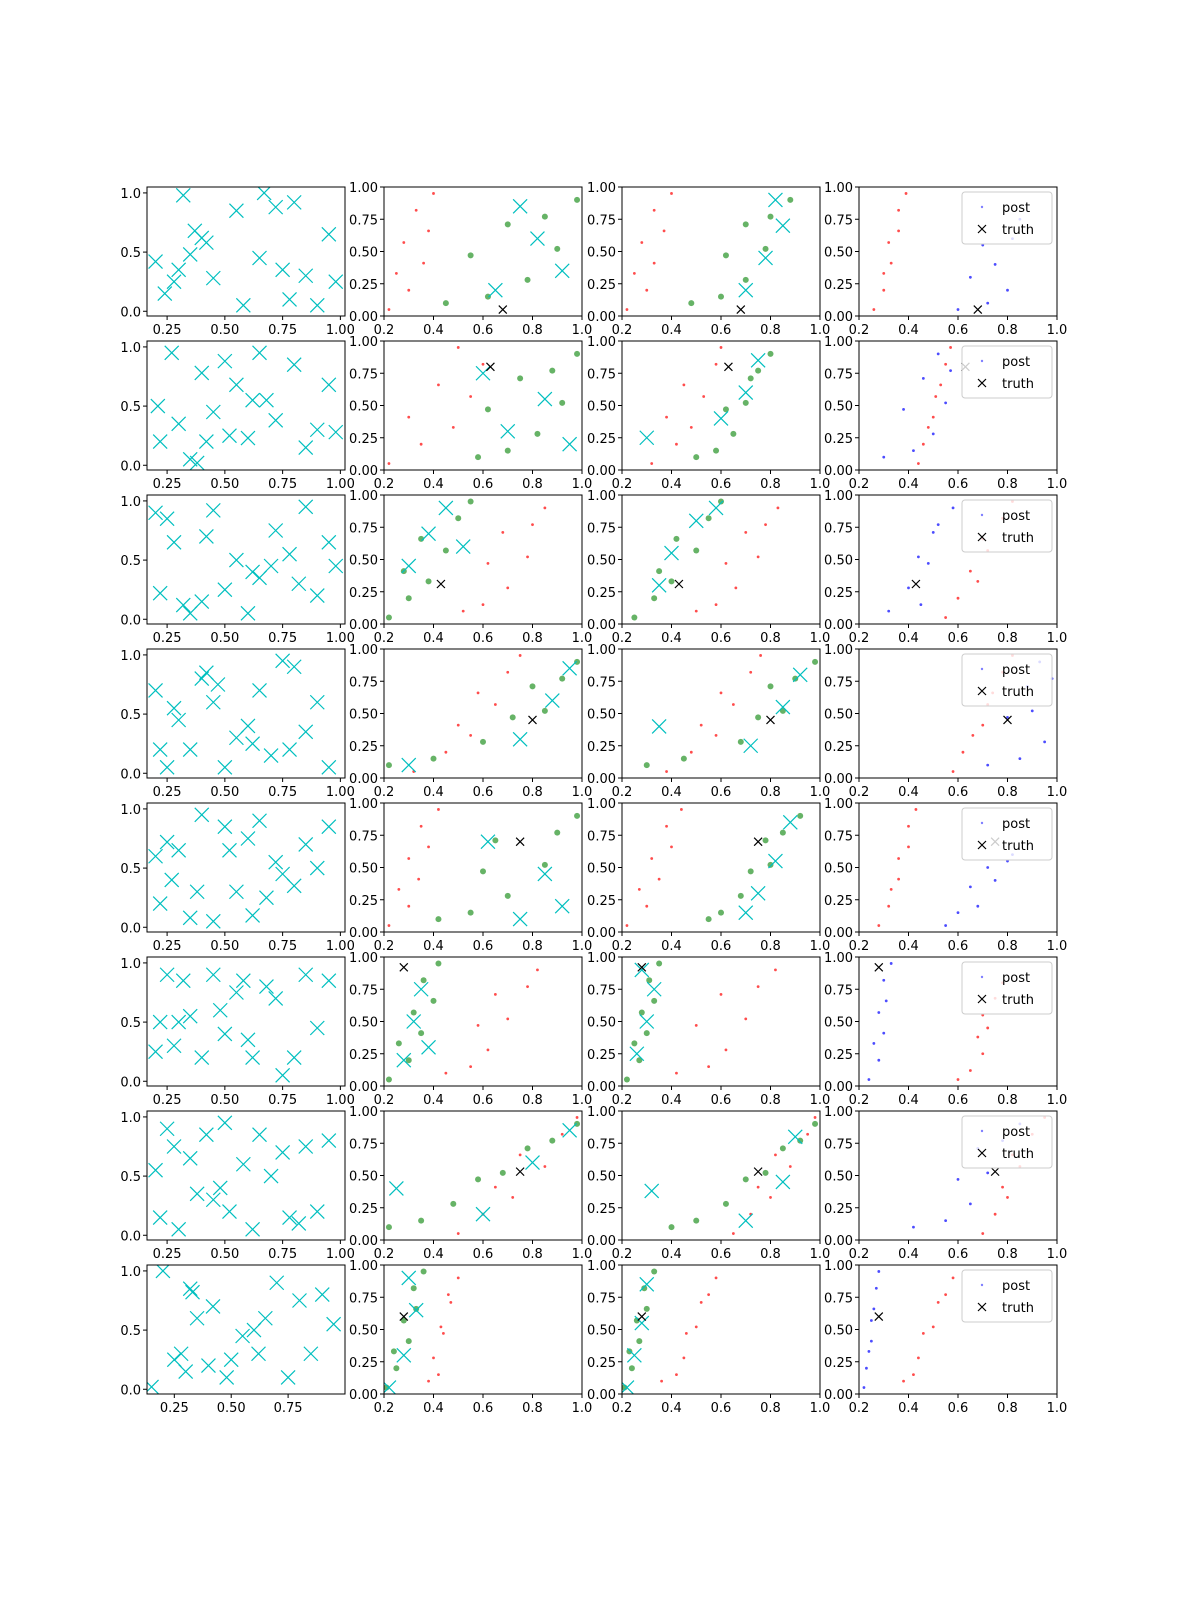 This screenshot has height=1600, width=1200. Describe the element at coordinates (982, 361) in the screenshot. I see `legend-marker` at that location.